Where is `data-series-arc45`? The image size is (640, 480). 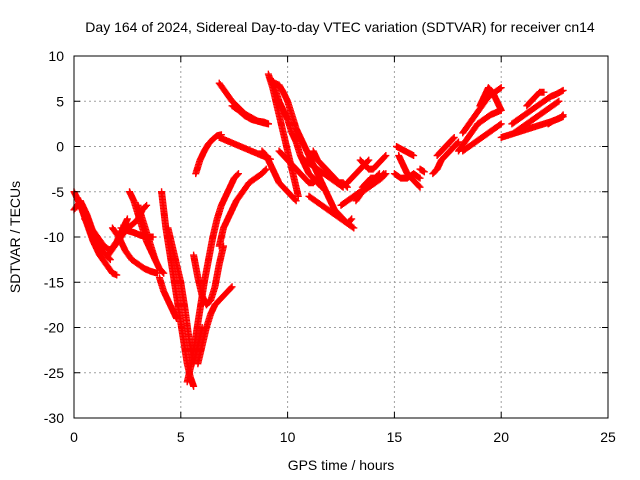 data-series-arc45 is located at coordinates (537, 107).